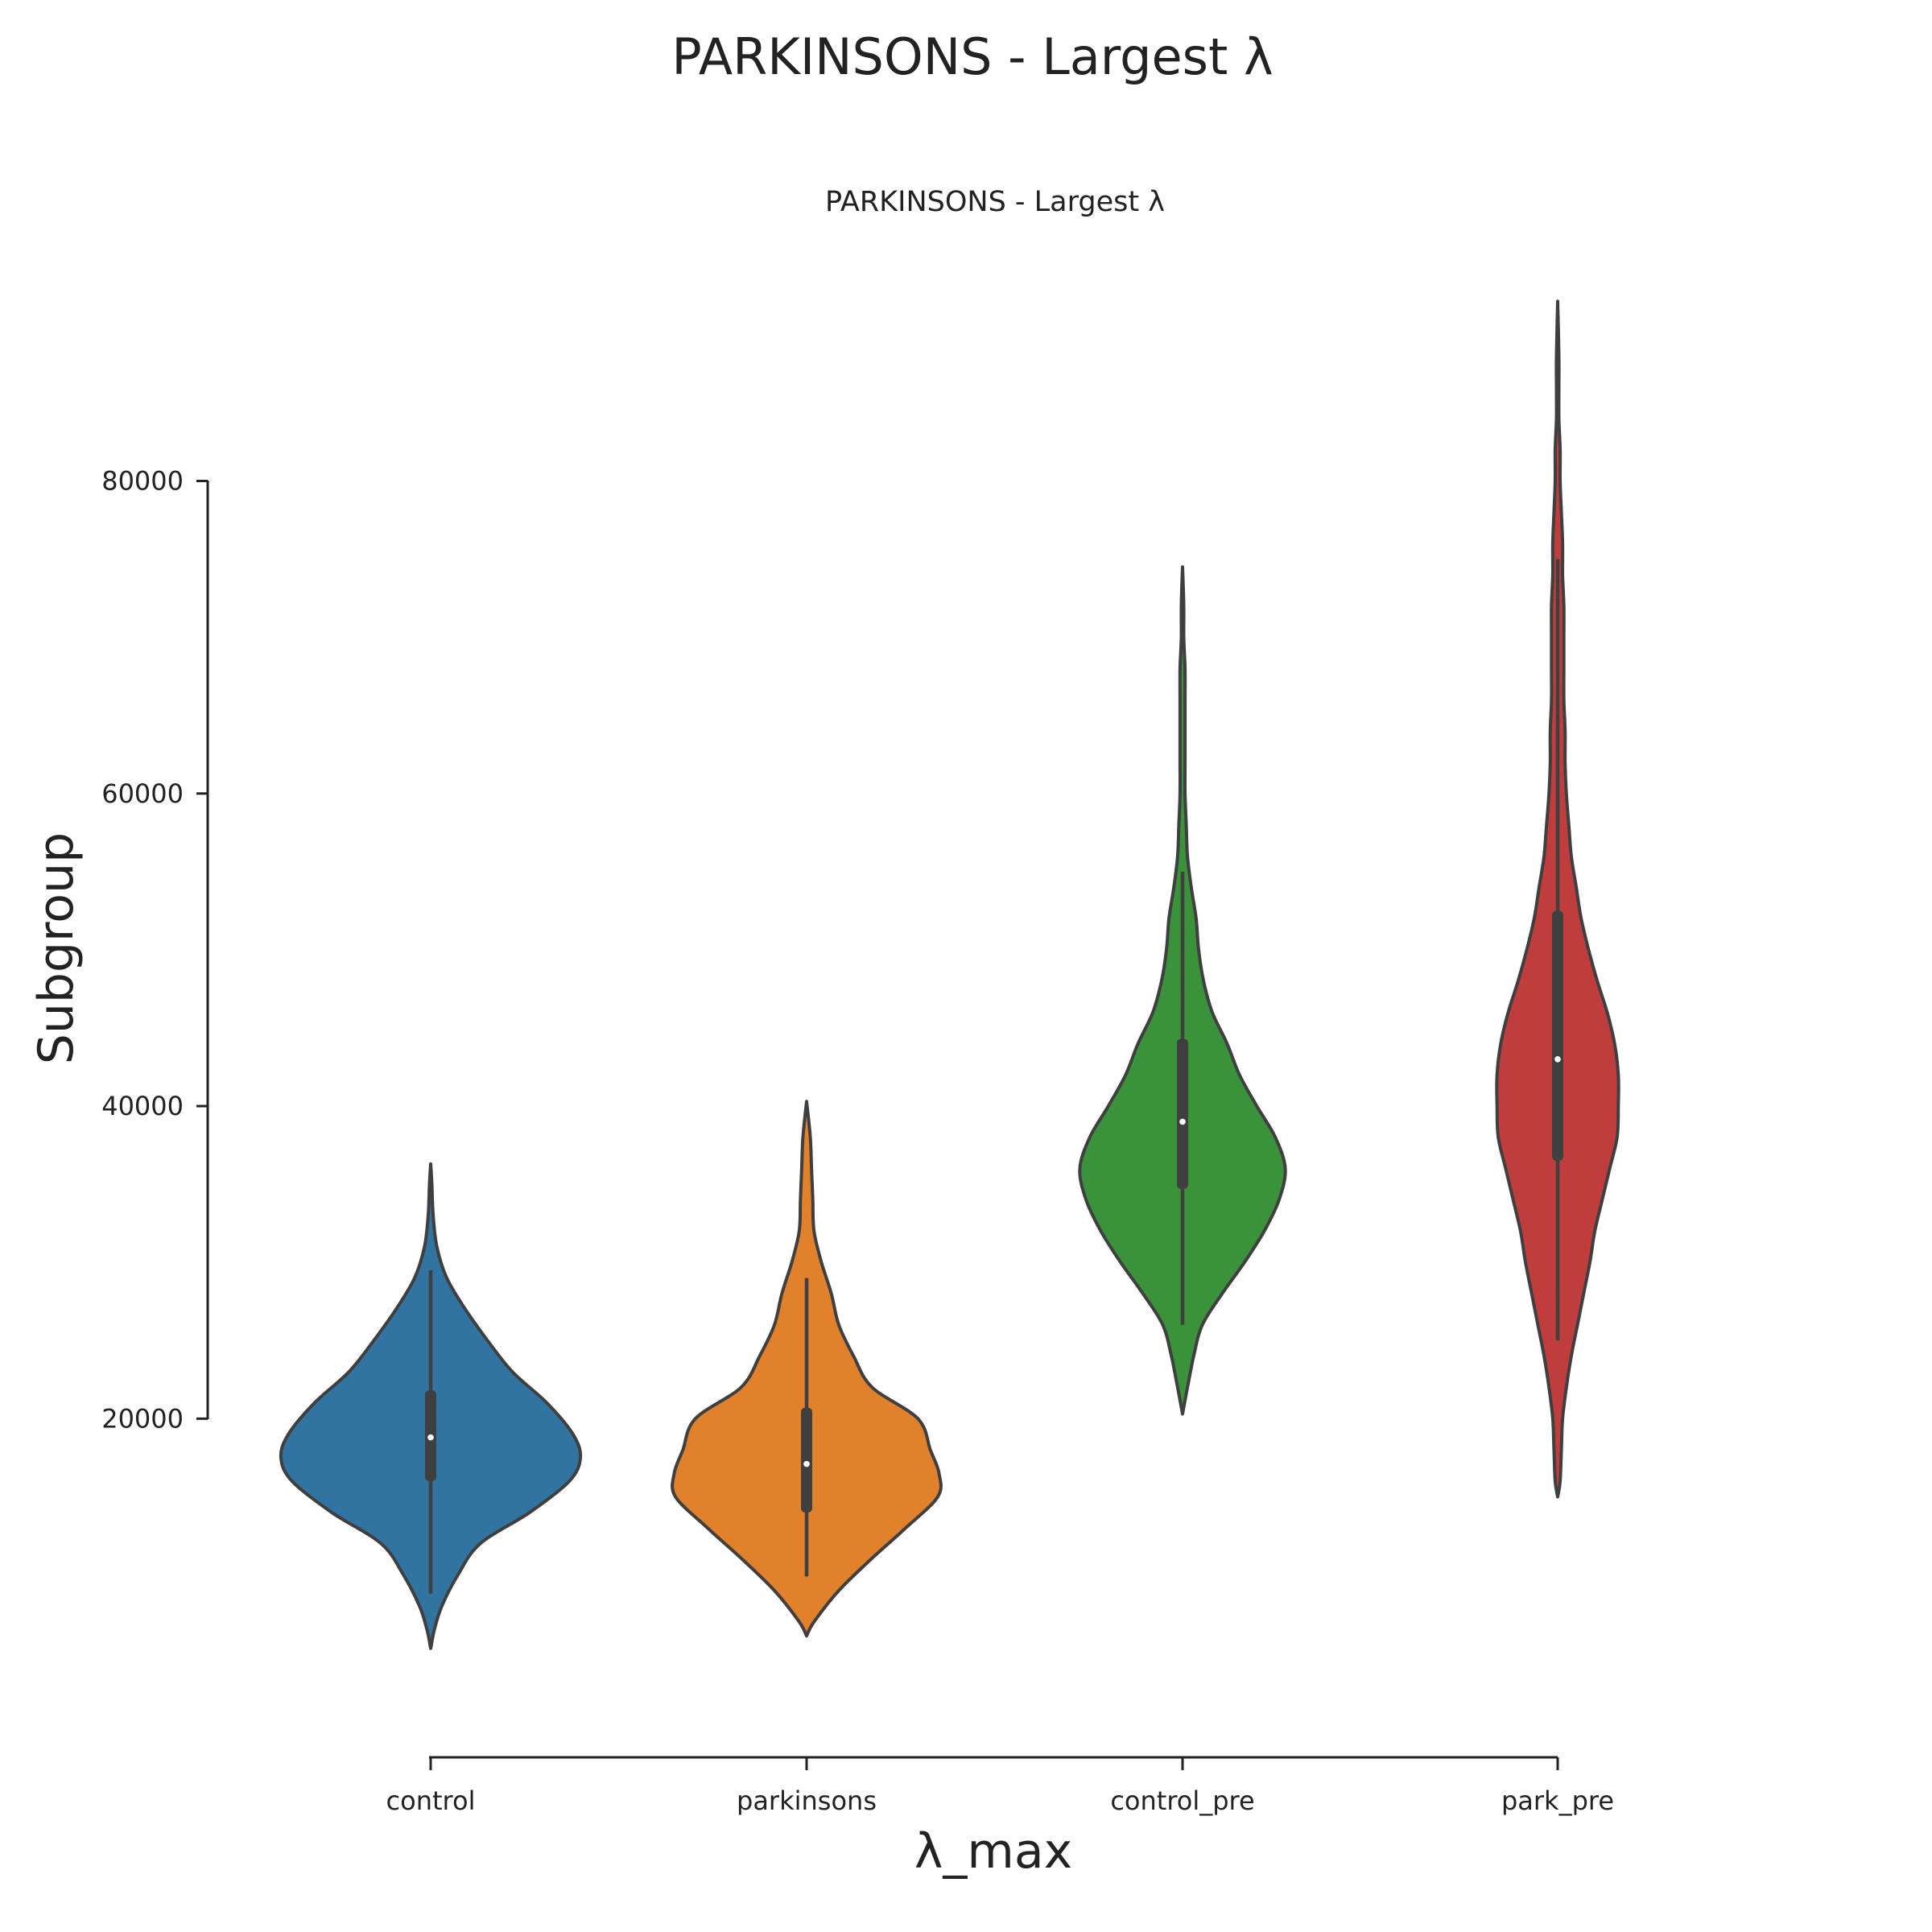 The height and width of the screenshot is (1932, 1932). What do you see at coordinates (154, 949) in the screenshot?
I see `y-axis-ticks: 20000 40000 60000 80000` at bounding box center [154, 949].